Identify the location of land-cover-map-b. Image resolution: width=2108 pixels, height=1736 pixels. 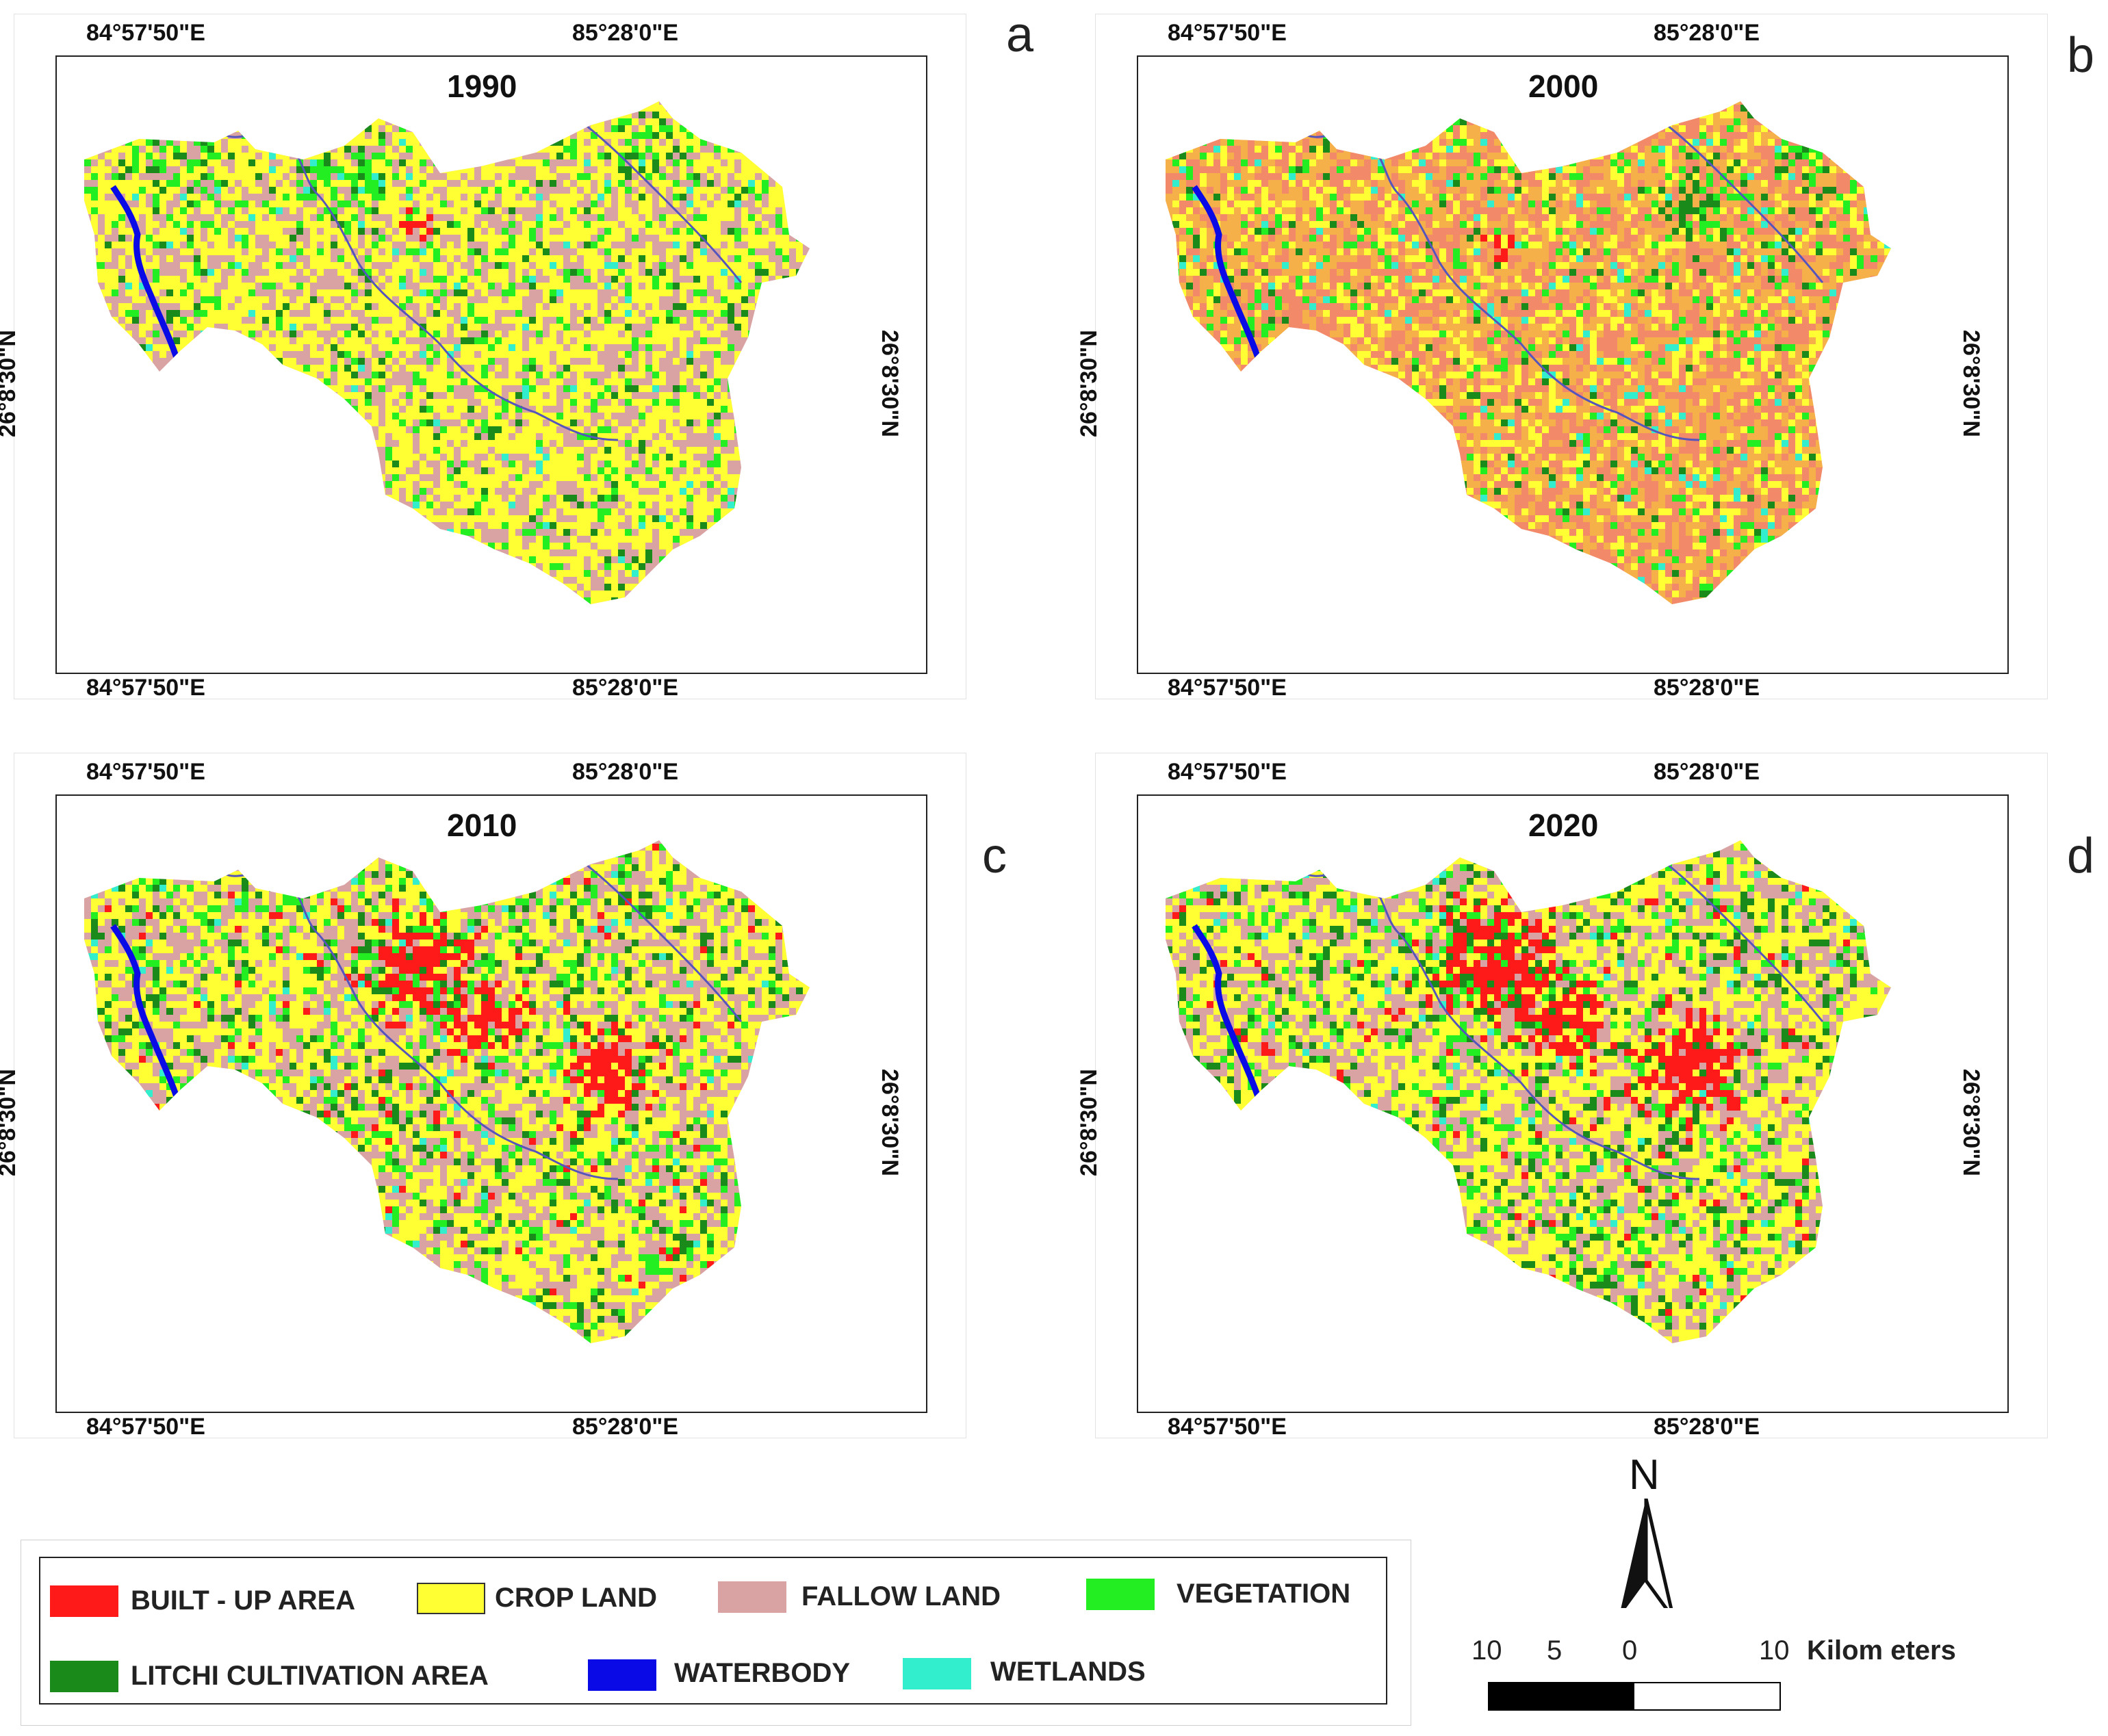
(1528, 352).